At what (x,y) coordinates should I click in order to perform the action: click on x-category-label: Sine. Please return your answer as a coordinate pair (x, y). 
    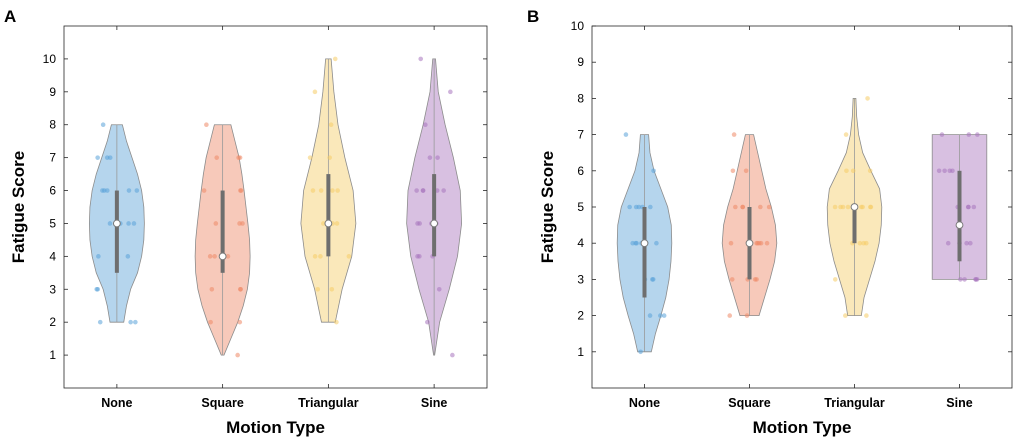
    Looking at the image, I should click on (959, 403).